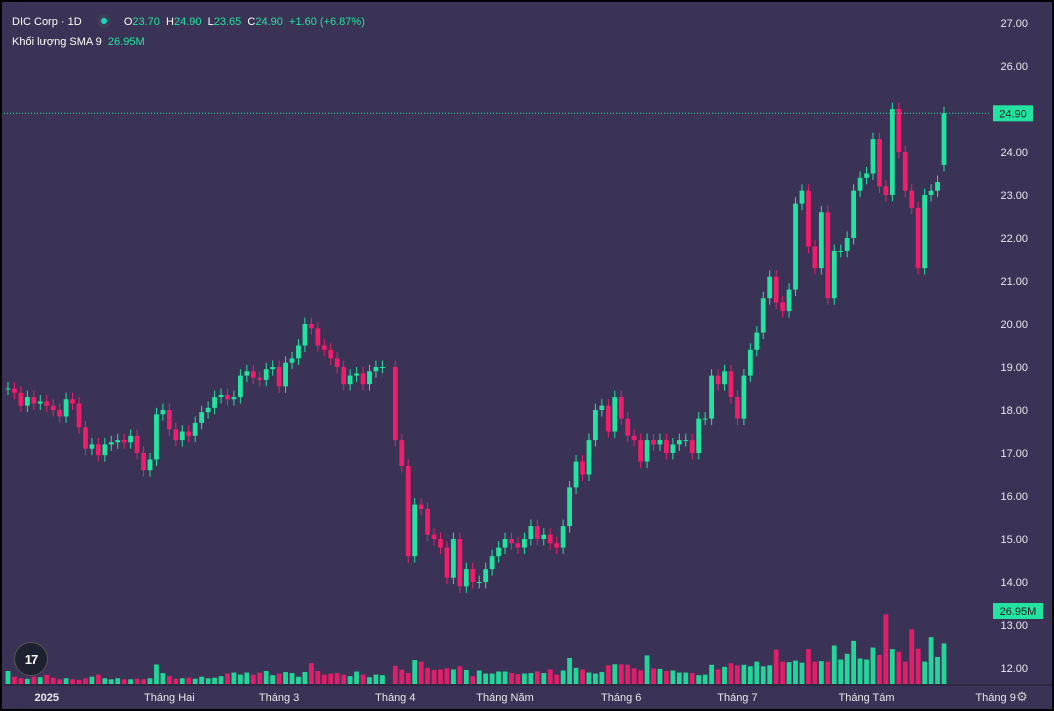 The width and height of the screenshot is (1054, 711). Describe the element at coordinates (1022, 696) in the screenshot. I see `settings-gear-icon: ⚙` at that location.